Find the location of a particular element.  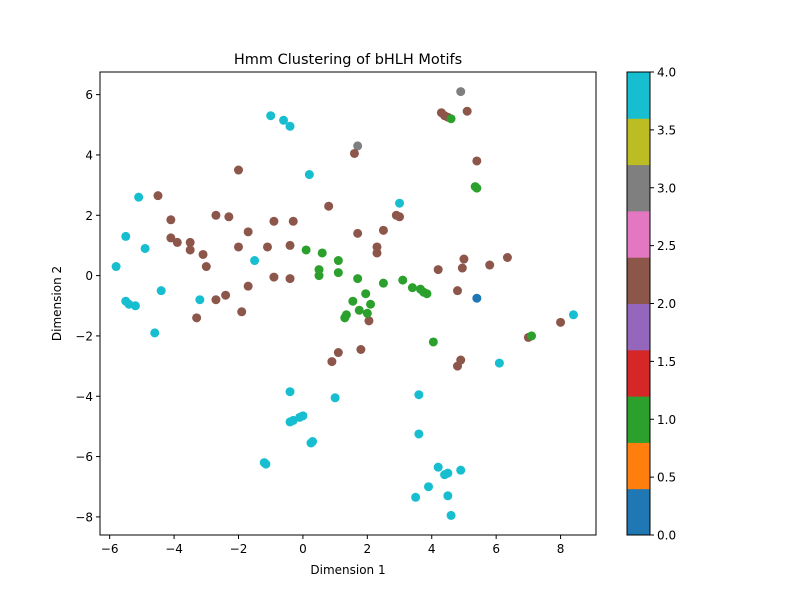

y-tick-label: 4 is located at coordinates (89, 155).